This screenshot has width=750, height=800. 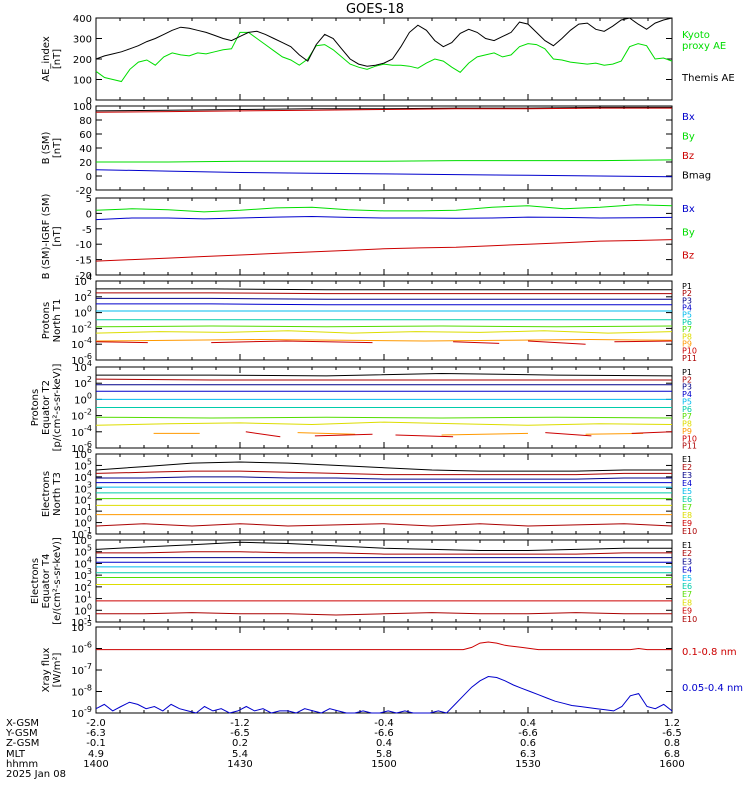 What do you see at coordinates (687, 570) in the screenshot?
I see `electrons-equator-legend-e4: E4` at bounding box center [687, 570].